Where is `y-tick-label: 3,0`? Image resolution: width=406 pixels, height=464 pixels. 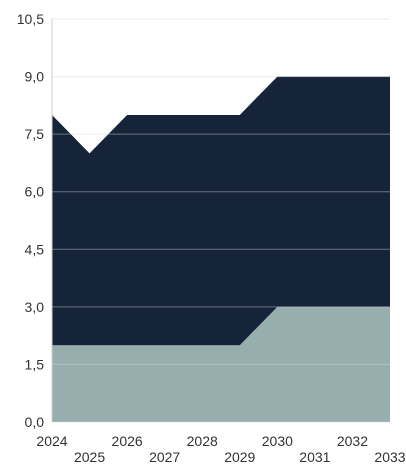 y-tick-label: 3,0 is located at coordinates (35, 307).